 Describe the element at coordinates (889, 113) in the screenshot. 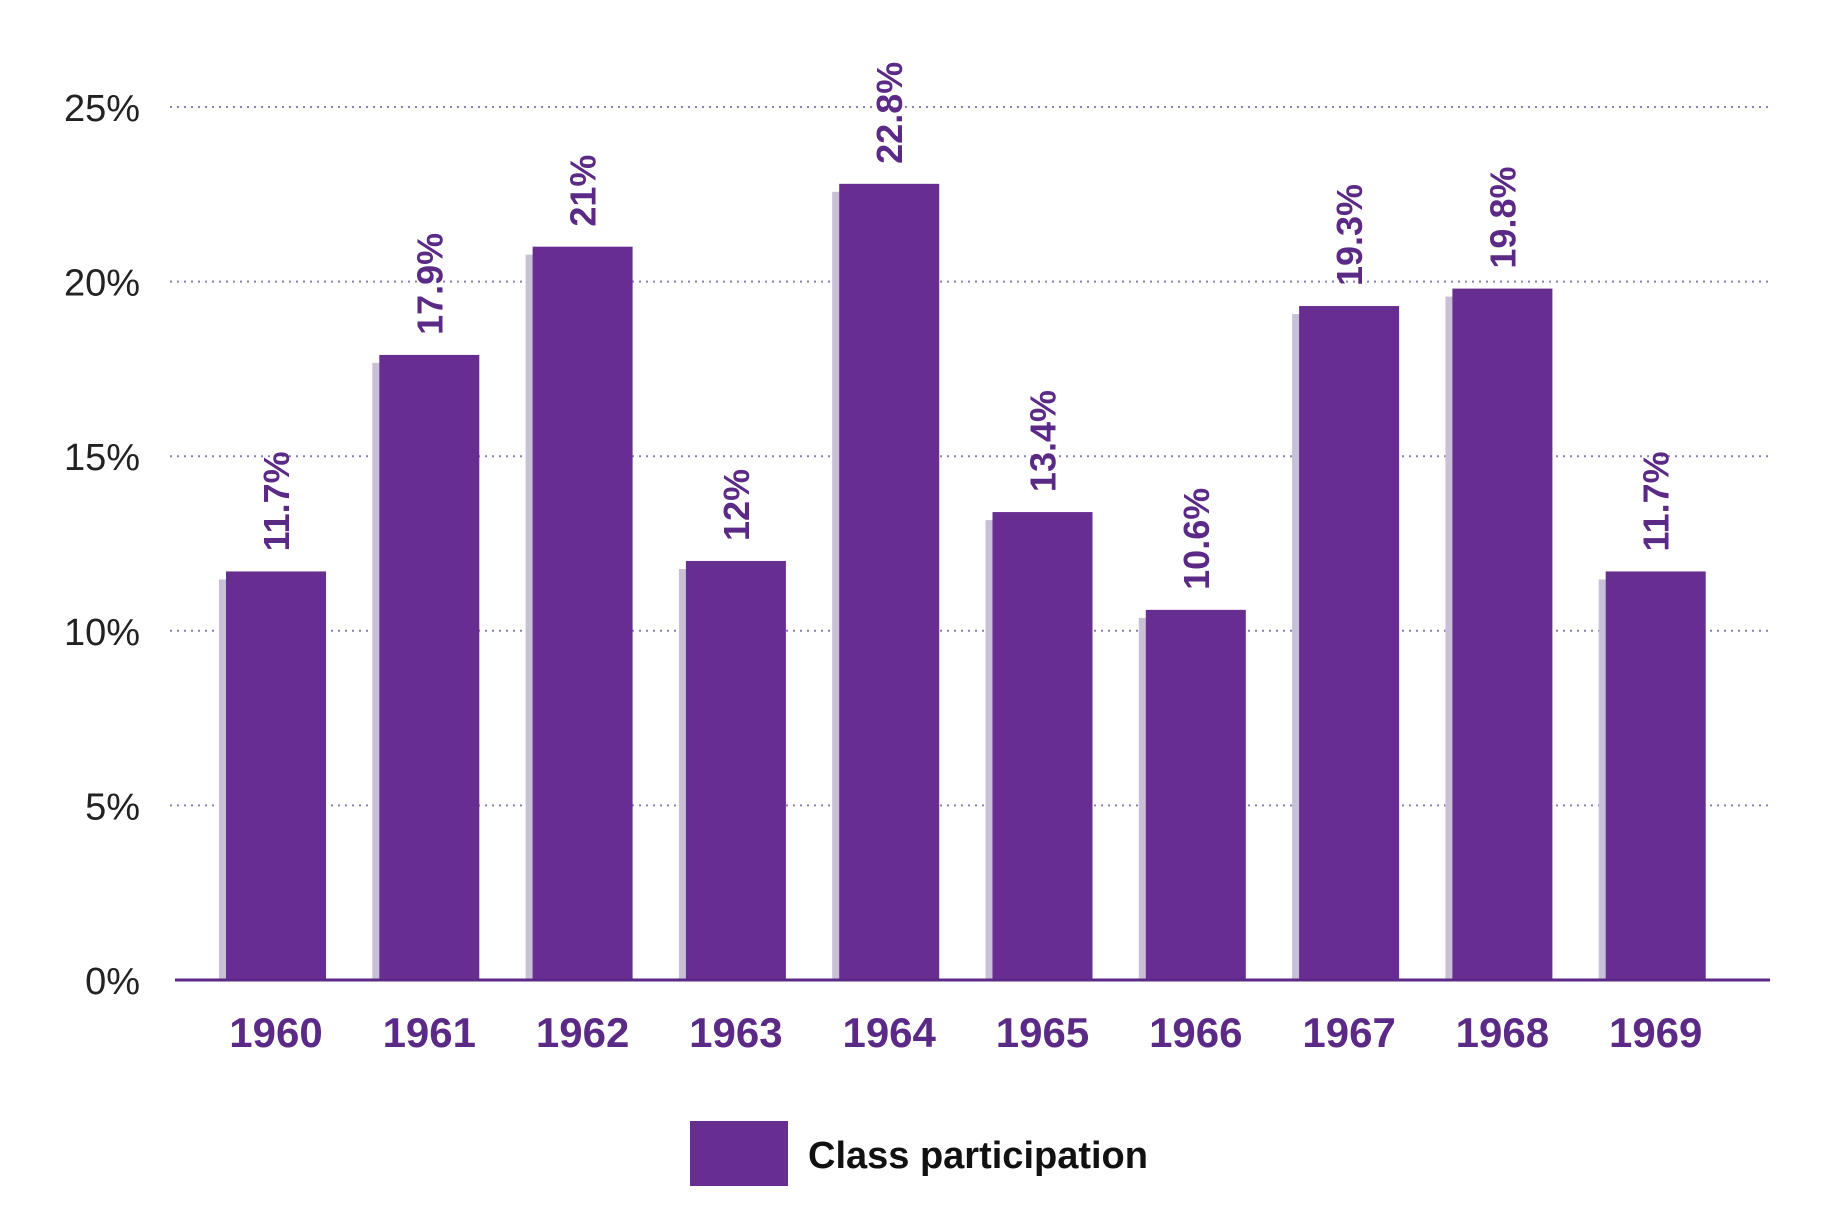

I see `data-label-1964: 22.8%` at that location.